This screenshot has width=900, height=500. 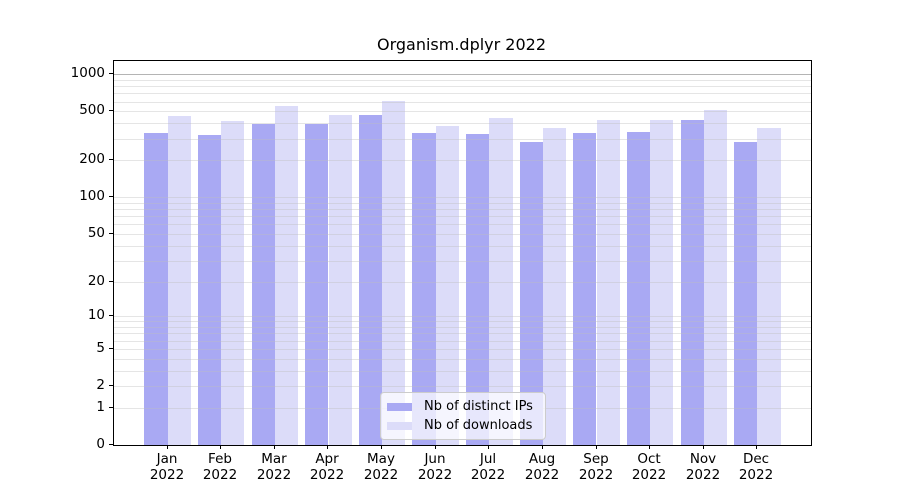 I want to click on bar-distinct-ips-mar, so click(x=263, y=284).